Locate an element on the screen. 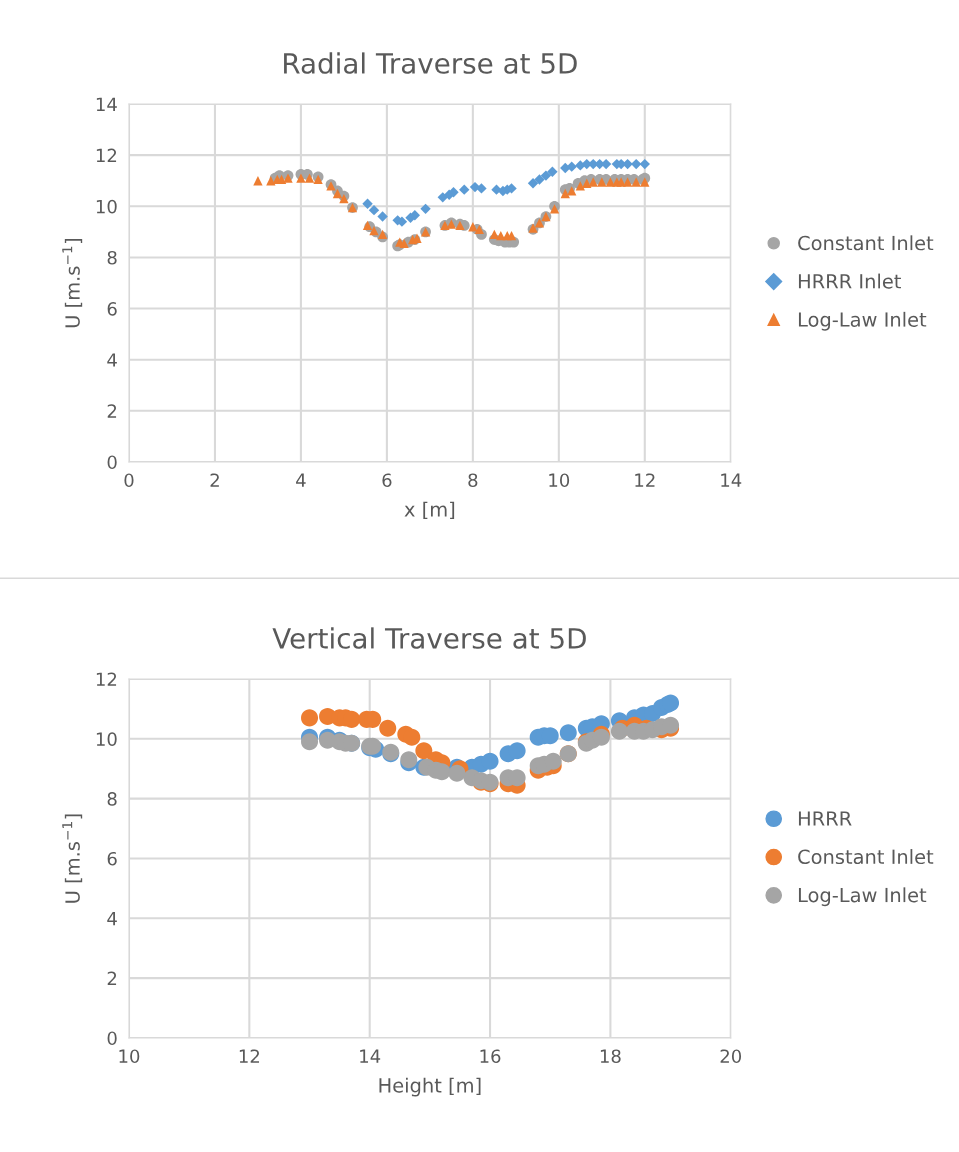  x-tick-label: 8 is located at coordinates (473, 480).